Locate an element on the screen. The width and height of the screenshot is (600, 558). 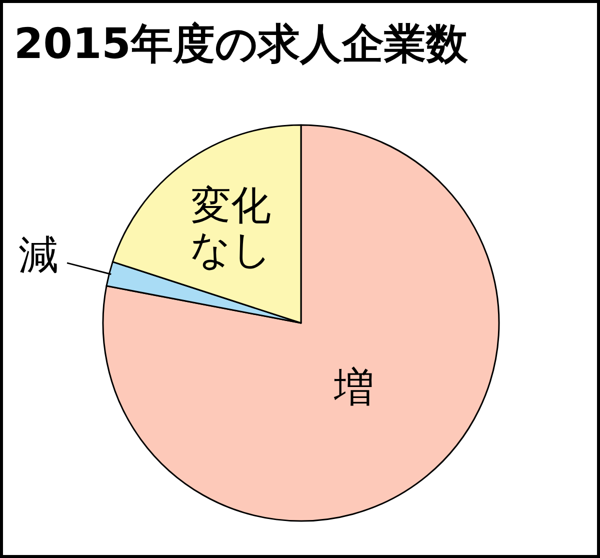
slice-label: 減 is located at coordinates (38, 255).